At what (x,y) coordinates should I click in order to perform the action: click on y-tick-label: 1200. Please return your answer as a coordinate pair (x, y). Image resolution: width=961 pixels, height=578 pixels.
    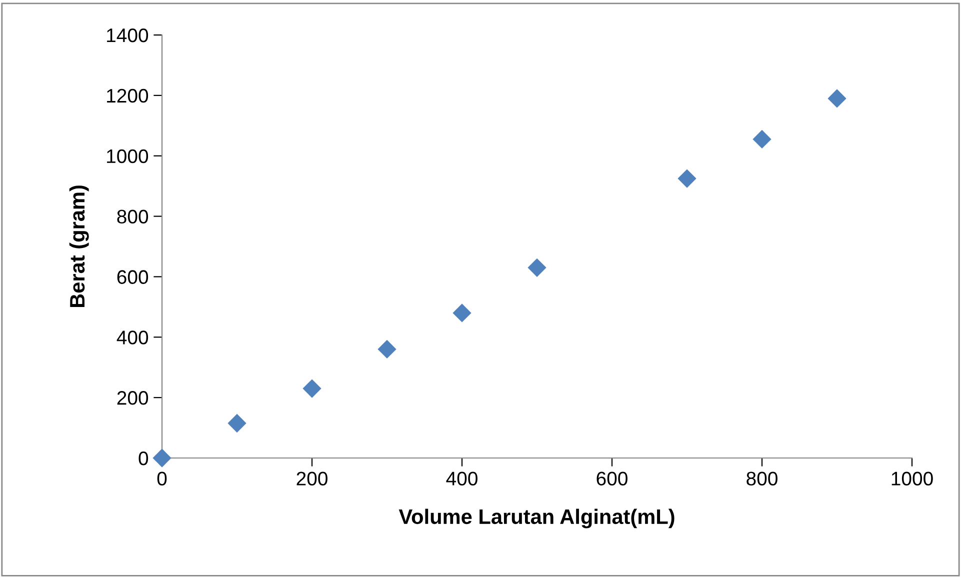
    Looking at the image, I should click on (127, 95).